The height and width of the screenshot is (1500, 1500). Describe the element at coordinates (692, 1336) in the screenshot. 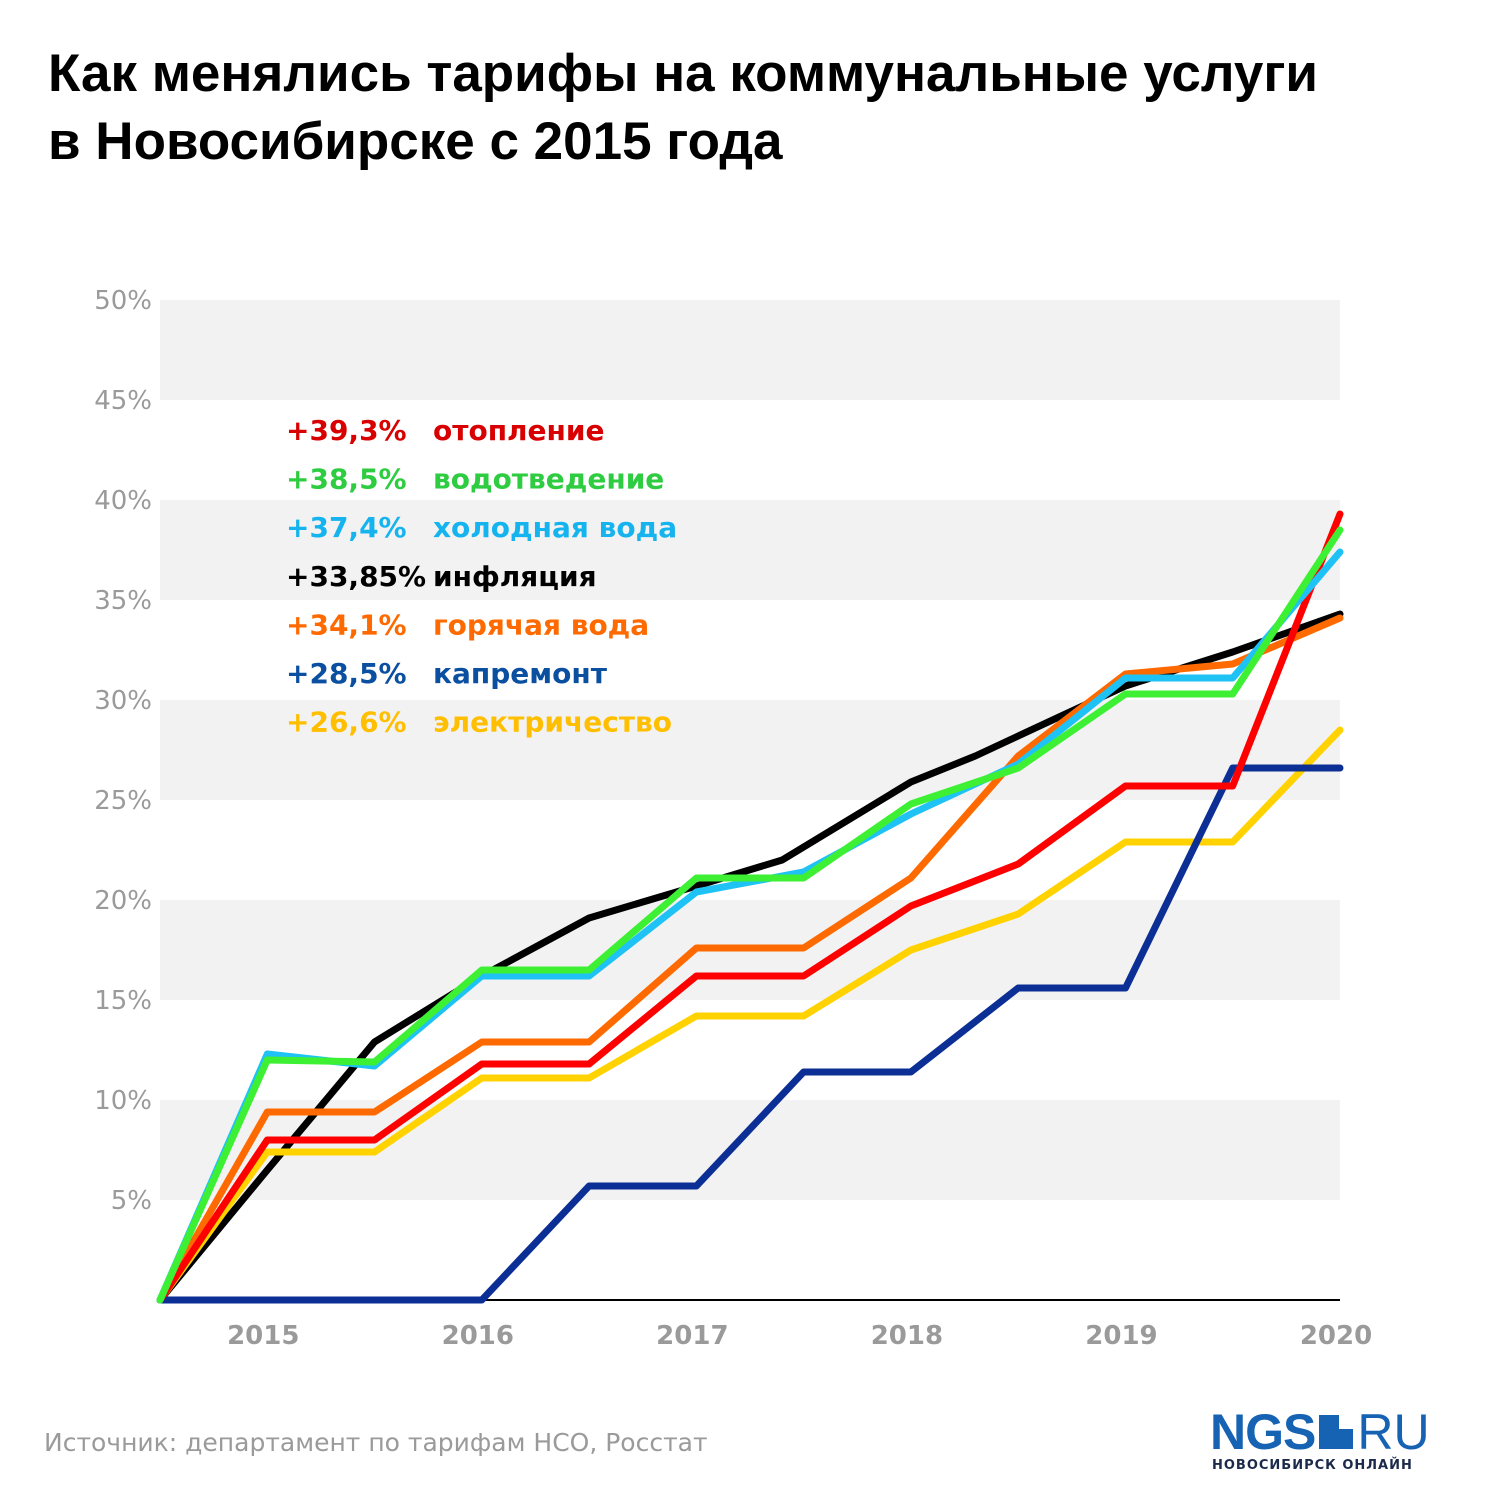

I see `x-tick-label: 2017` at that location.